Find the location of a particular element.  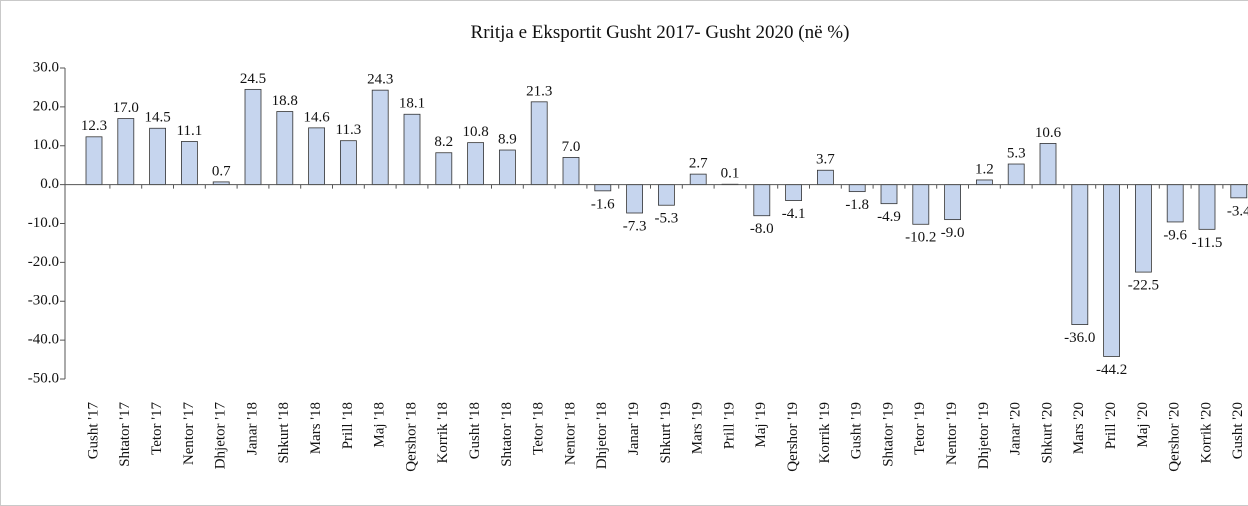

y-tick-label: 10.0 is located at coordinates (46, 145).